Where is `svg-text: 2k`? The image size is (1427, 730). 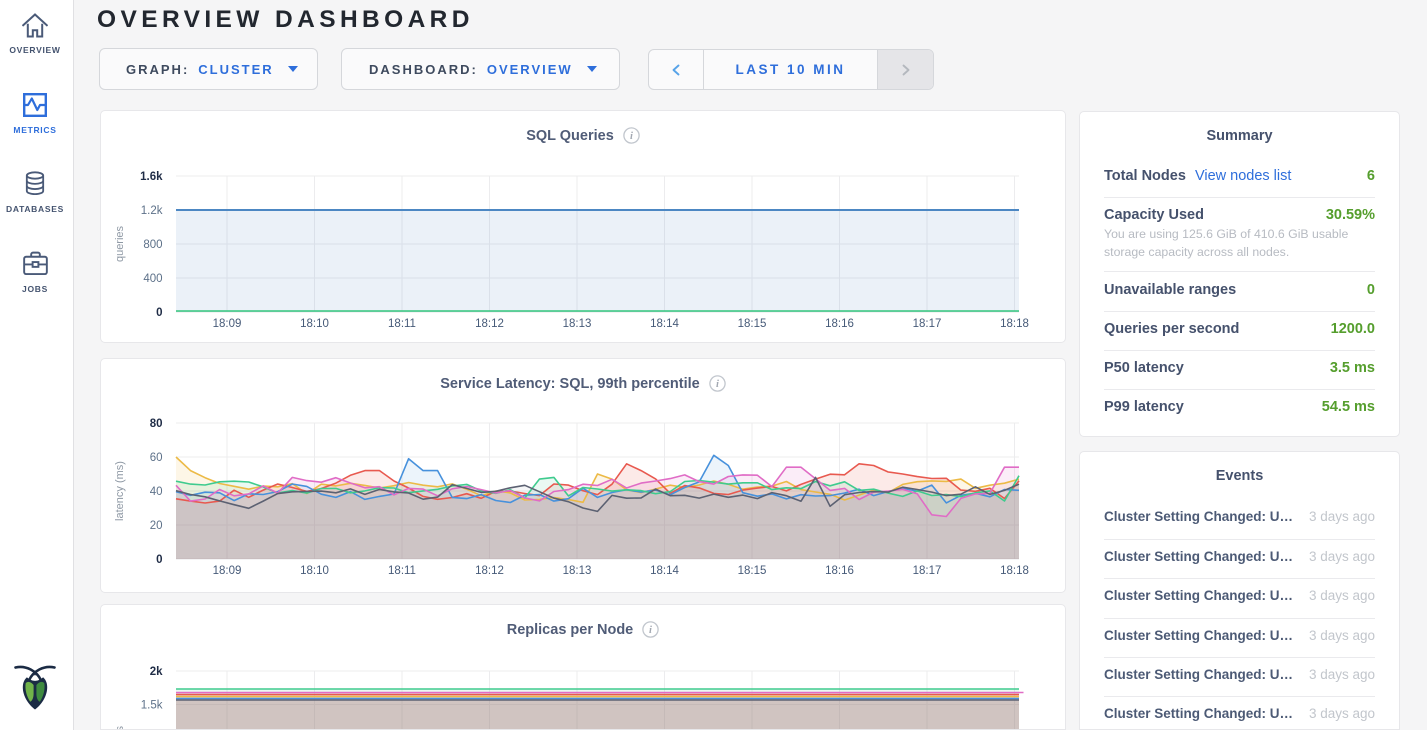 svg-text: 2k is located at coordinates (156, 672).